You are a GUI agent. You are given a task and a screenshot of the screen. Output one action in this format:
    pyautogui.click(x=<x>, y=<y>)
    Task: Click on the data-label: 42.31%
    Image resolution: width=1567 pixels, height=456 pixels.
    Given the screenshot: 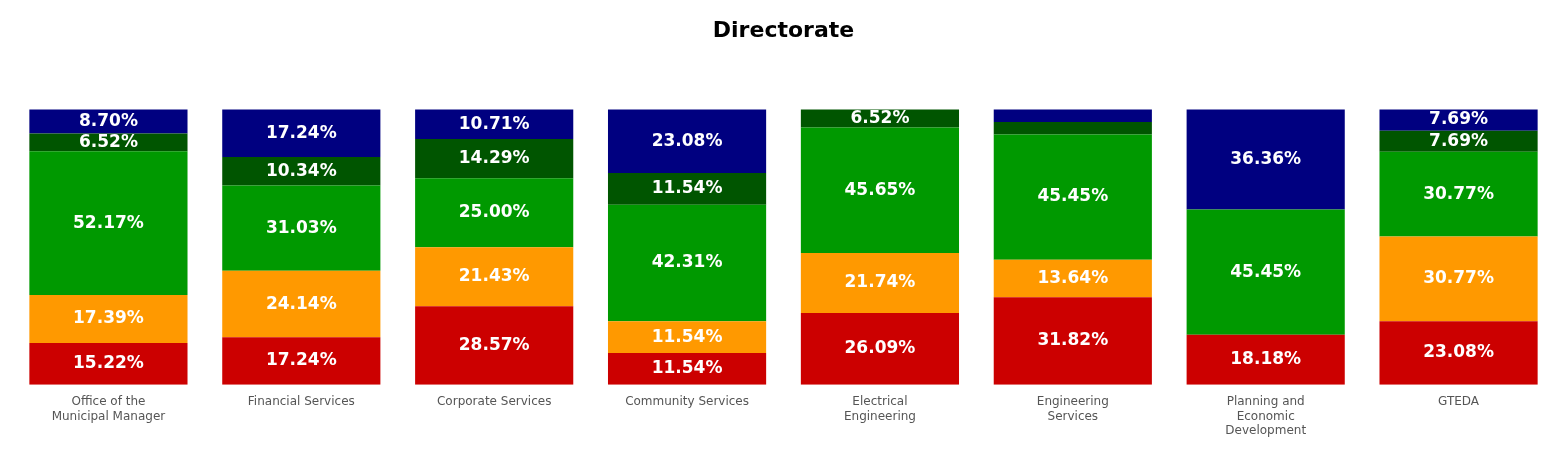 What is the action you would take?
    pyautogui.click(x=687, y=261)
    